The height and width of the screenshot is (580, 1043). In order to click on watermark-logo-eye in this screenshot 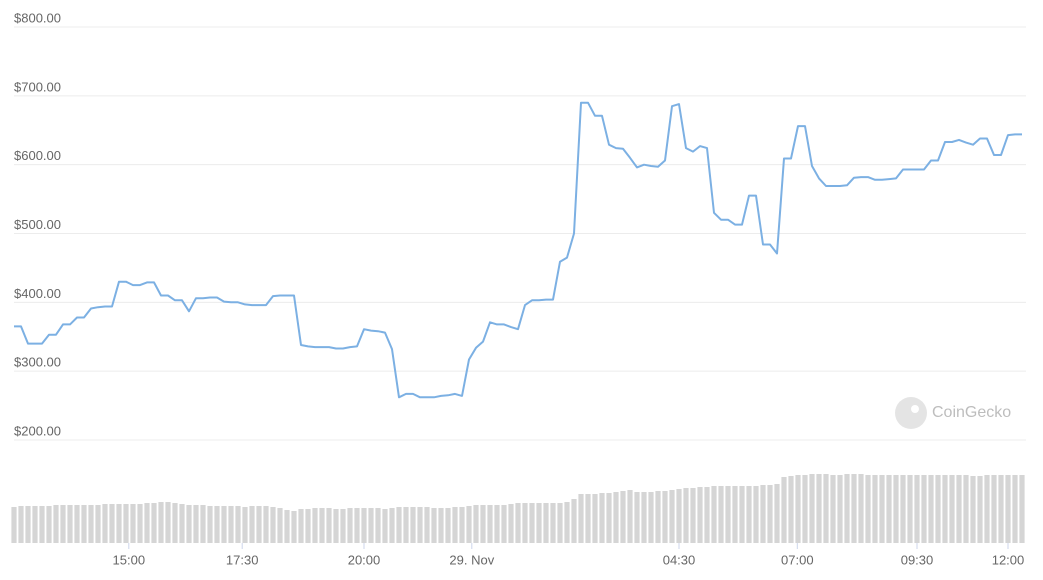, I will do `click(915, 409)`.